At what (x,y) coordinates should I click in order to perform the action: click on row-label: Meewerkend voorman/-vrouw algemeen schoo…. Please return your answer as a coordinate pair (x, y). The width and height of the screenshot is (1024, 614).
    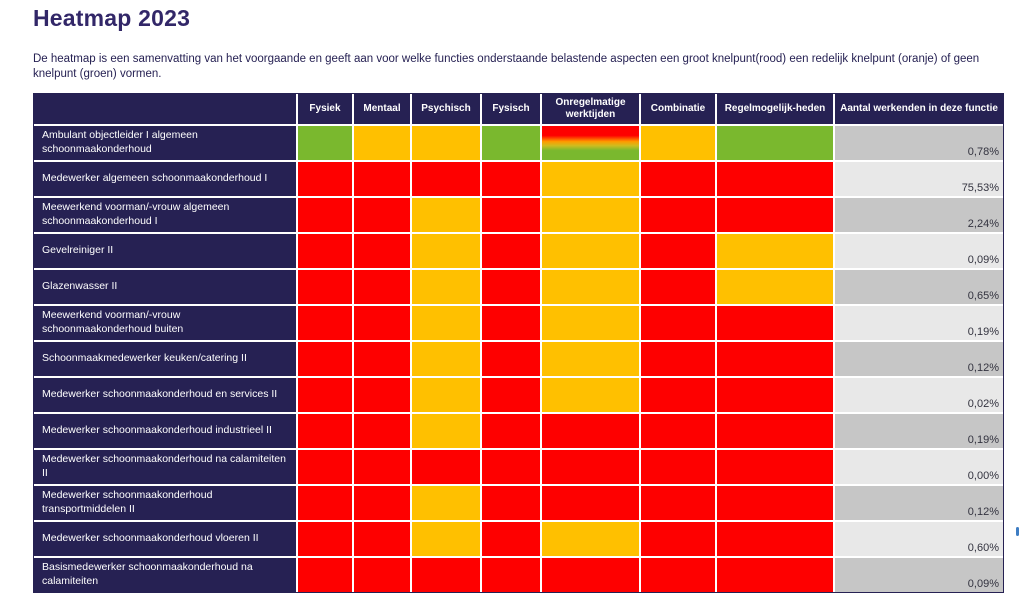
    Looking at the image, I should click on (165, 215).